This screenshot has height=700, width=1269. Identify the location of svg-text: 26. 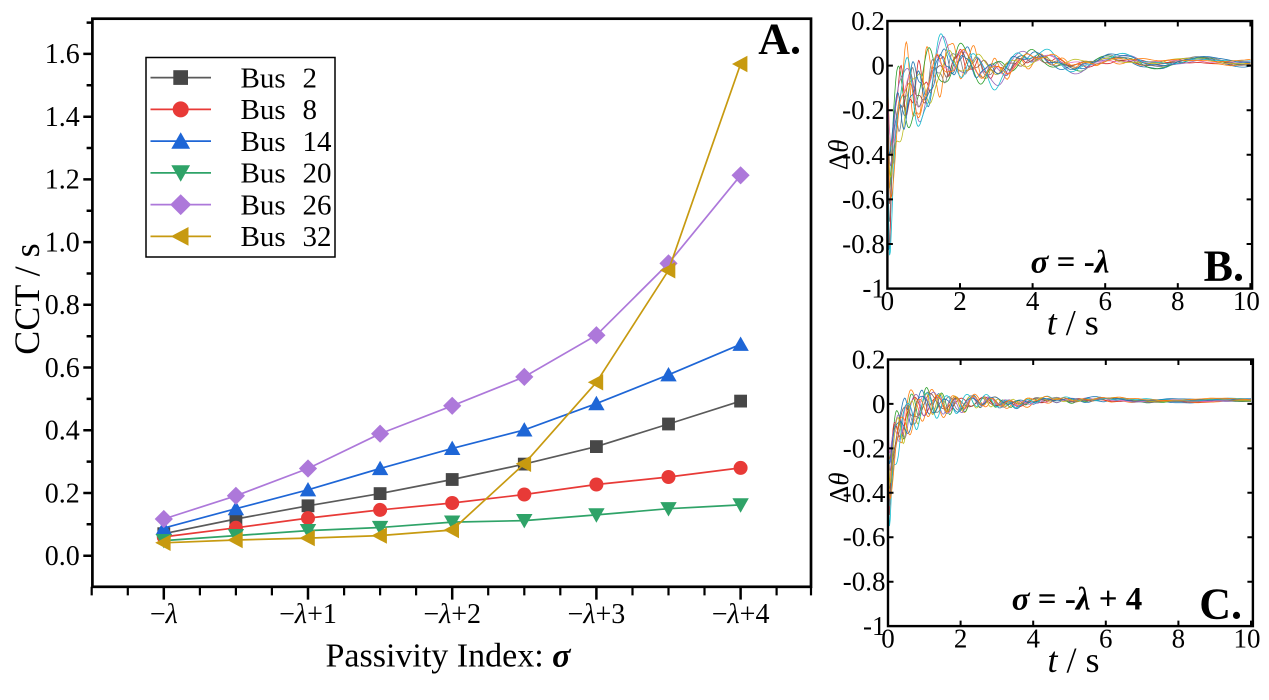
(317, 205).